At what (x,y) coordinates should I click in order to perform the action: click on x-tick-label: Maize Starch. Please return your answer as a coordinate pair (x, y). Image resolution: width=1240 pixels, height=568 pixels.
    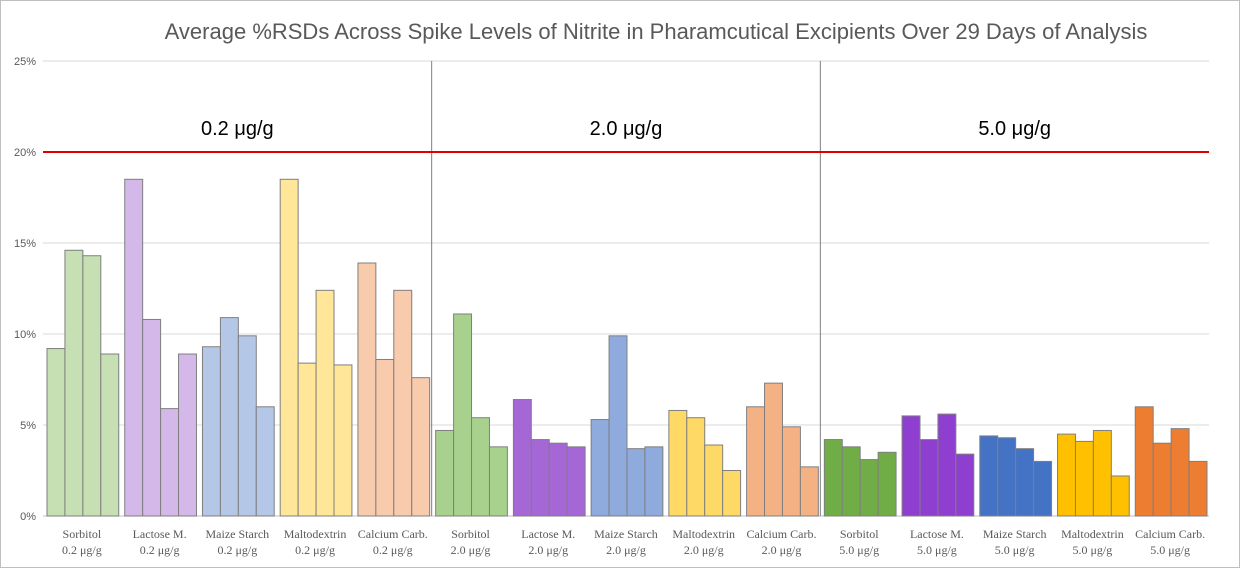
    Looking at the image, I should click on (1015, 534).